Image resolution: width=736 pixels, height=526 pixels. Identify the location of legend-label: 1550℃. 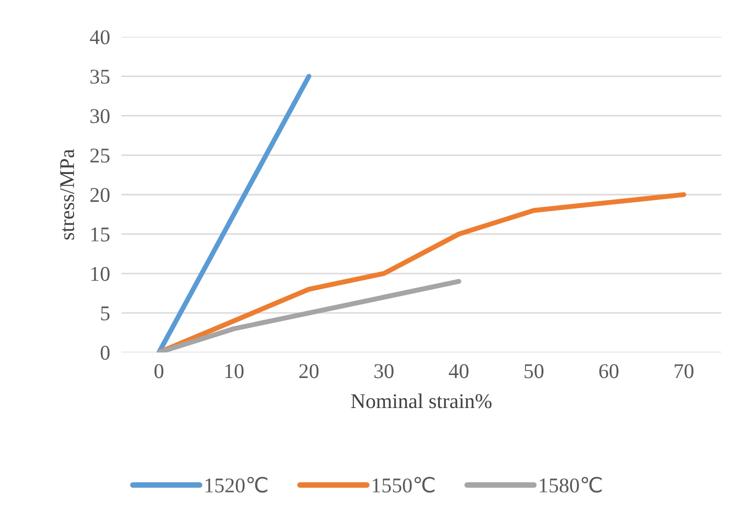
(403, 484).